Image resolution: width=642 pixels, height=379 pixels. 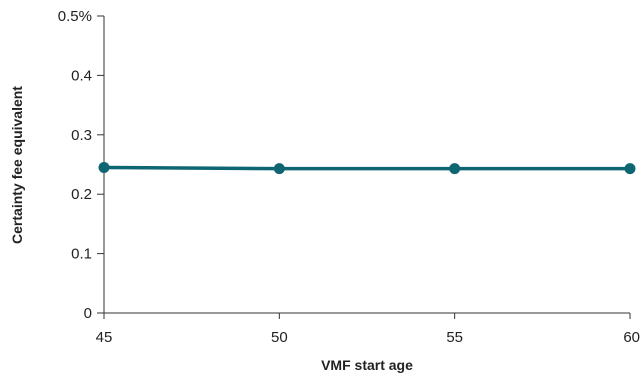 I want to click on y-tick-label: 0.2, so click(x=81, y=194).